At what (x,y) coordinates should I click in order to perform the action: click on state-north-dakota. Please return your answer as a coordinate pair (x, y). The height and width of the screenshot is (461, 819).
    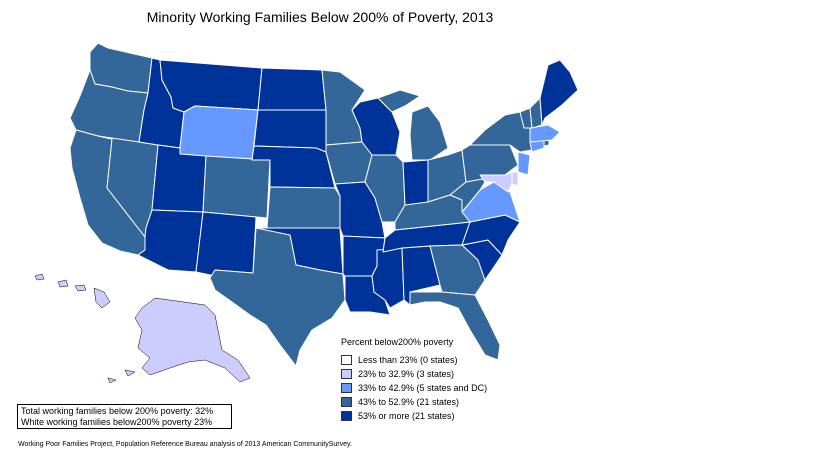
    Looking at the image, I should click on (292, 89).